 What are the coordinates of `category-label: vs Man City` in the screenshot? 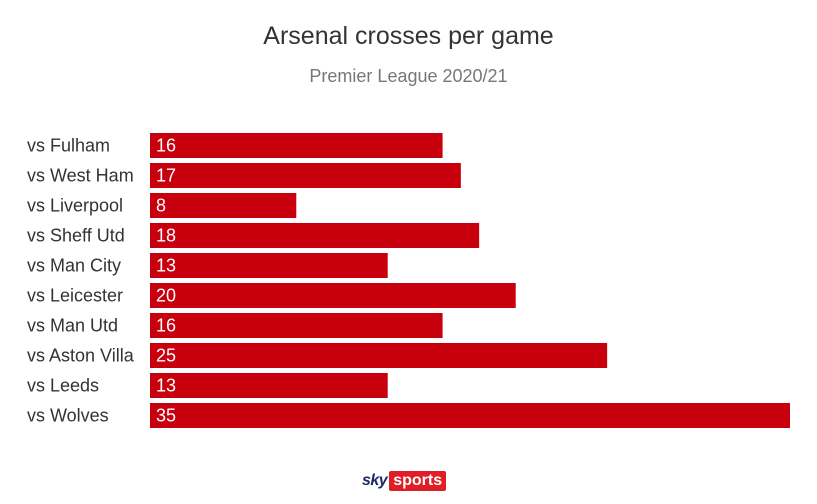 It's located at (74, 266).